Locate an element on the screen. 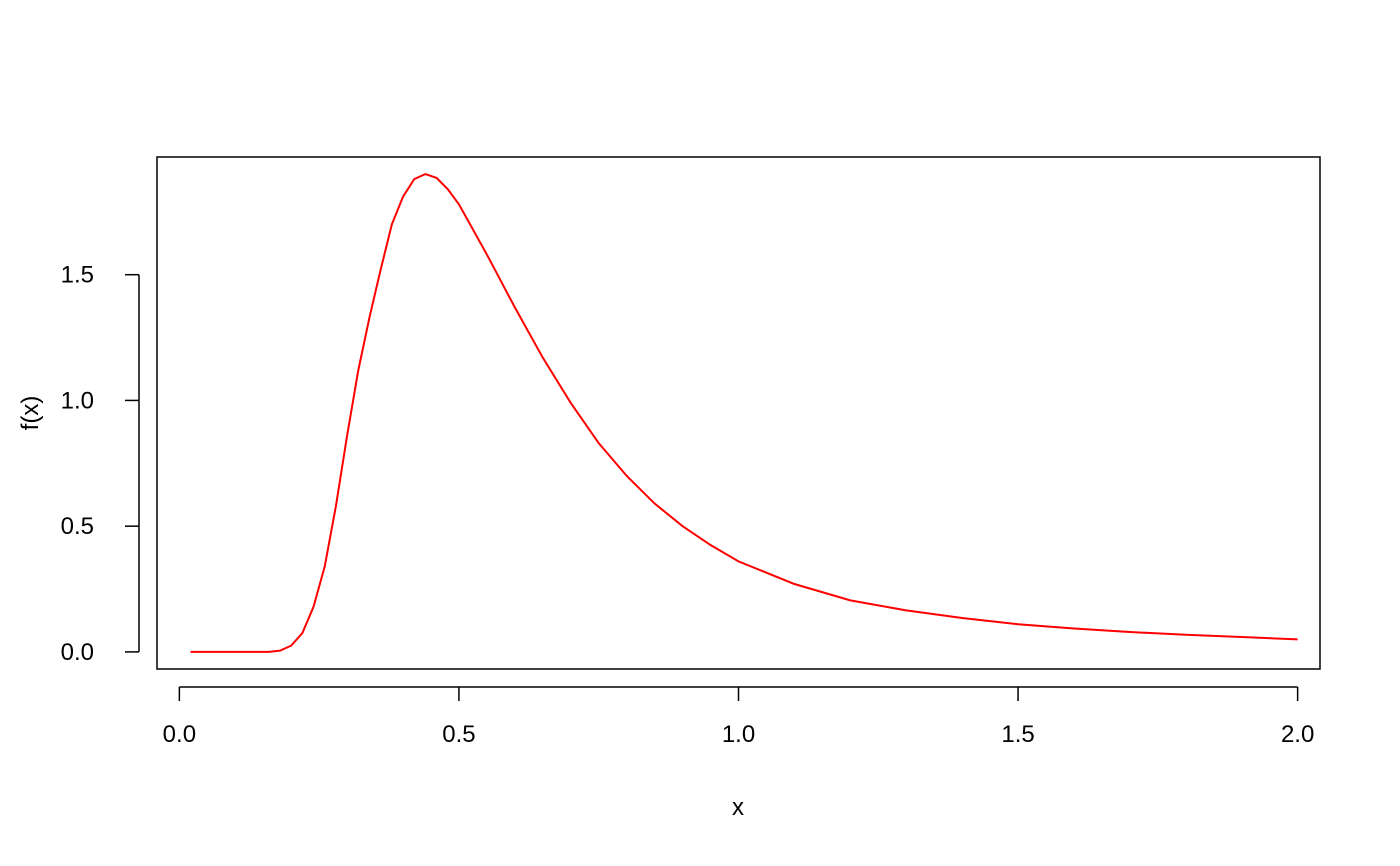 The image size is (1400, 866). y-tick-label: 1.5 is located at coordinates (77, 275).